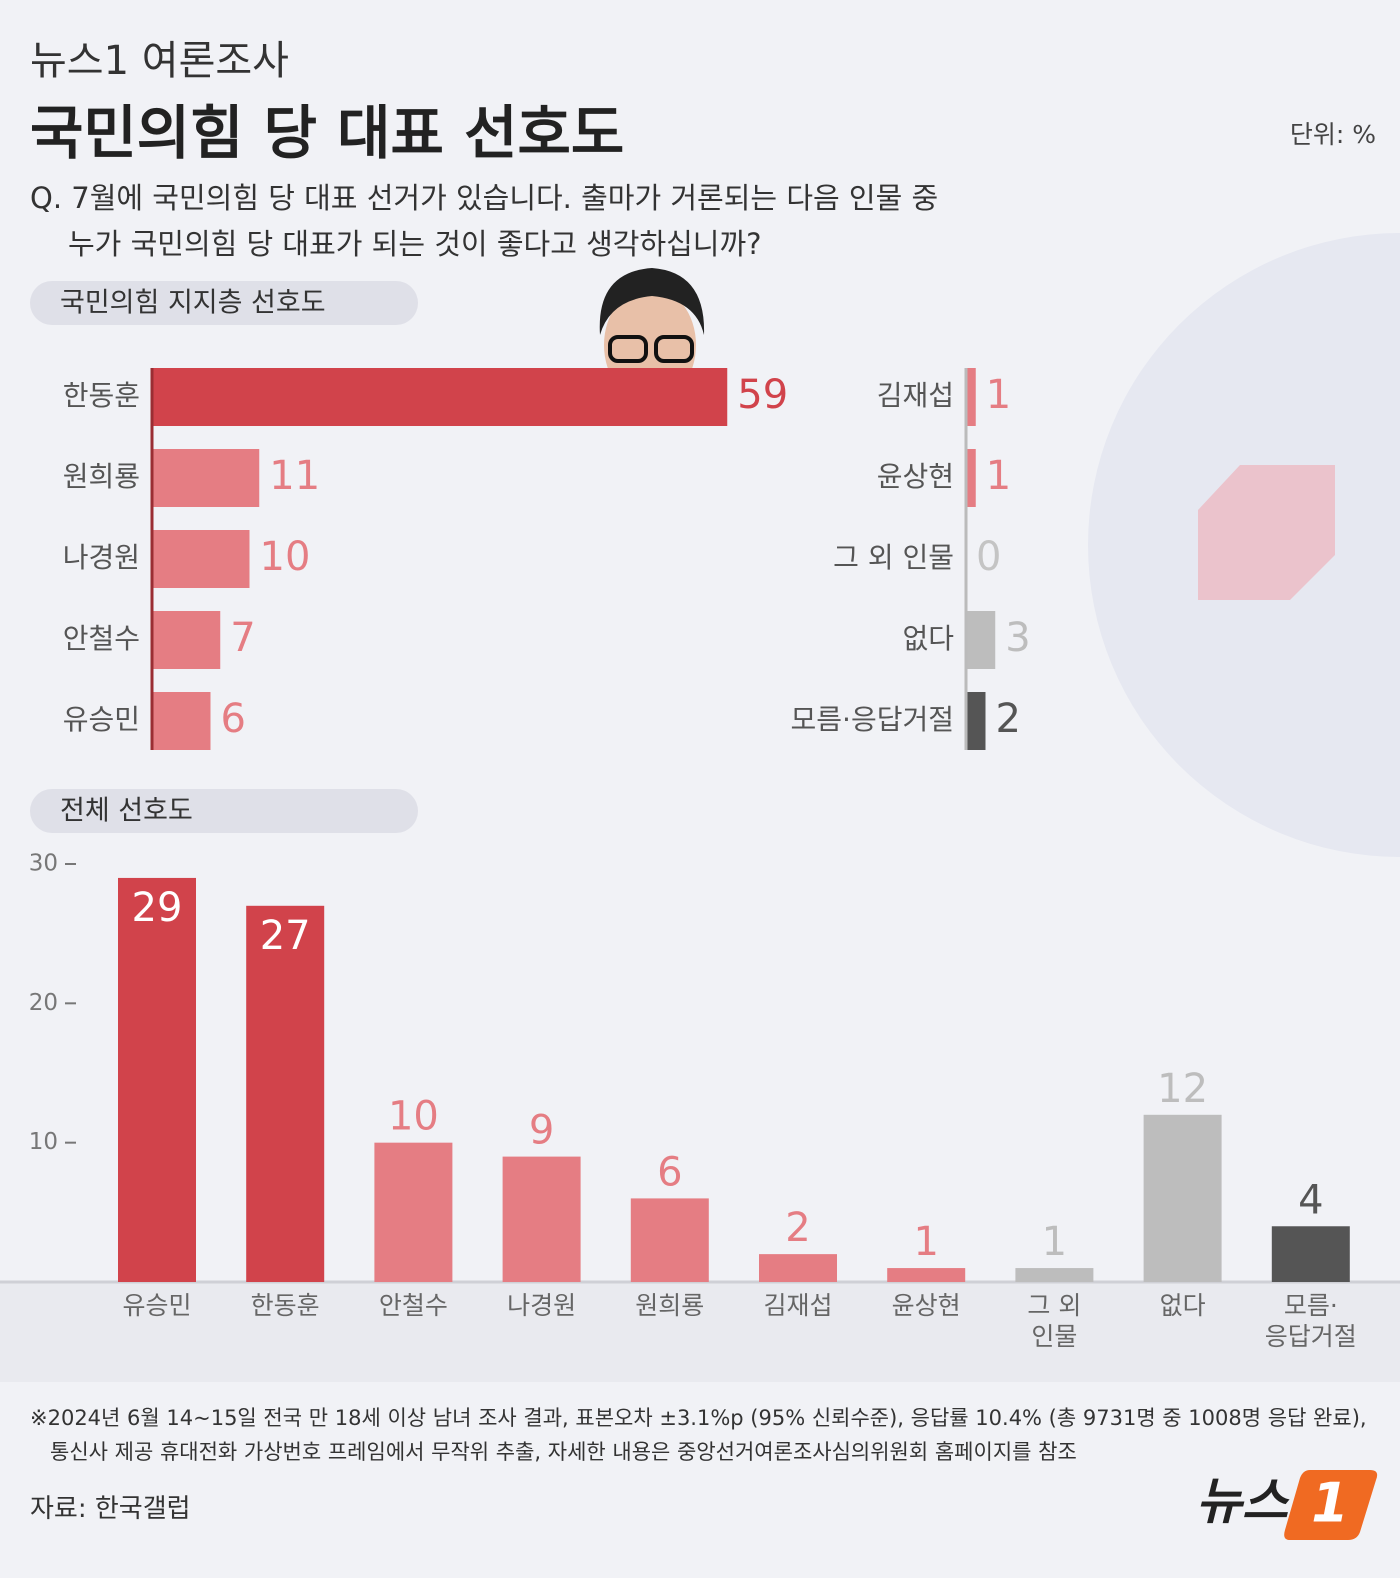  What do you see at coordinates (670, 1305) in the screenshot?
I see `x-tick-label: 원희룡` at bounding box center [670, 1305].